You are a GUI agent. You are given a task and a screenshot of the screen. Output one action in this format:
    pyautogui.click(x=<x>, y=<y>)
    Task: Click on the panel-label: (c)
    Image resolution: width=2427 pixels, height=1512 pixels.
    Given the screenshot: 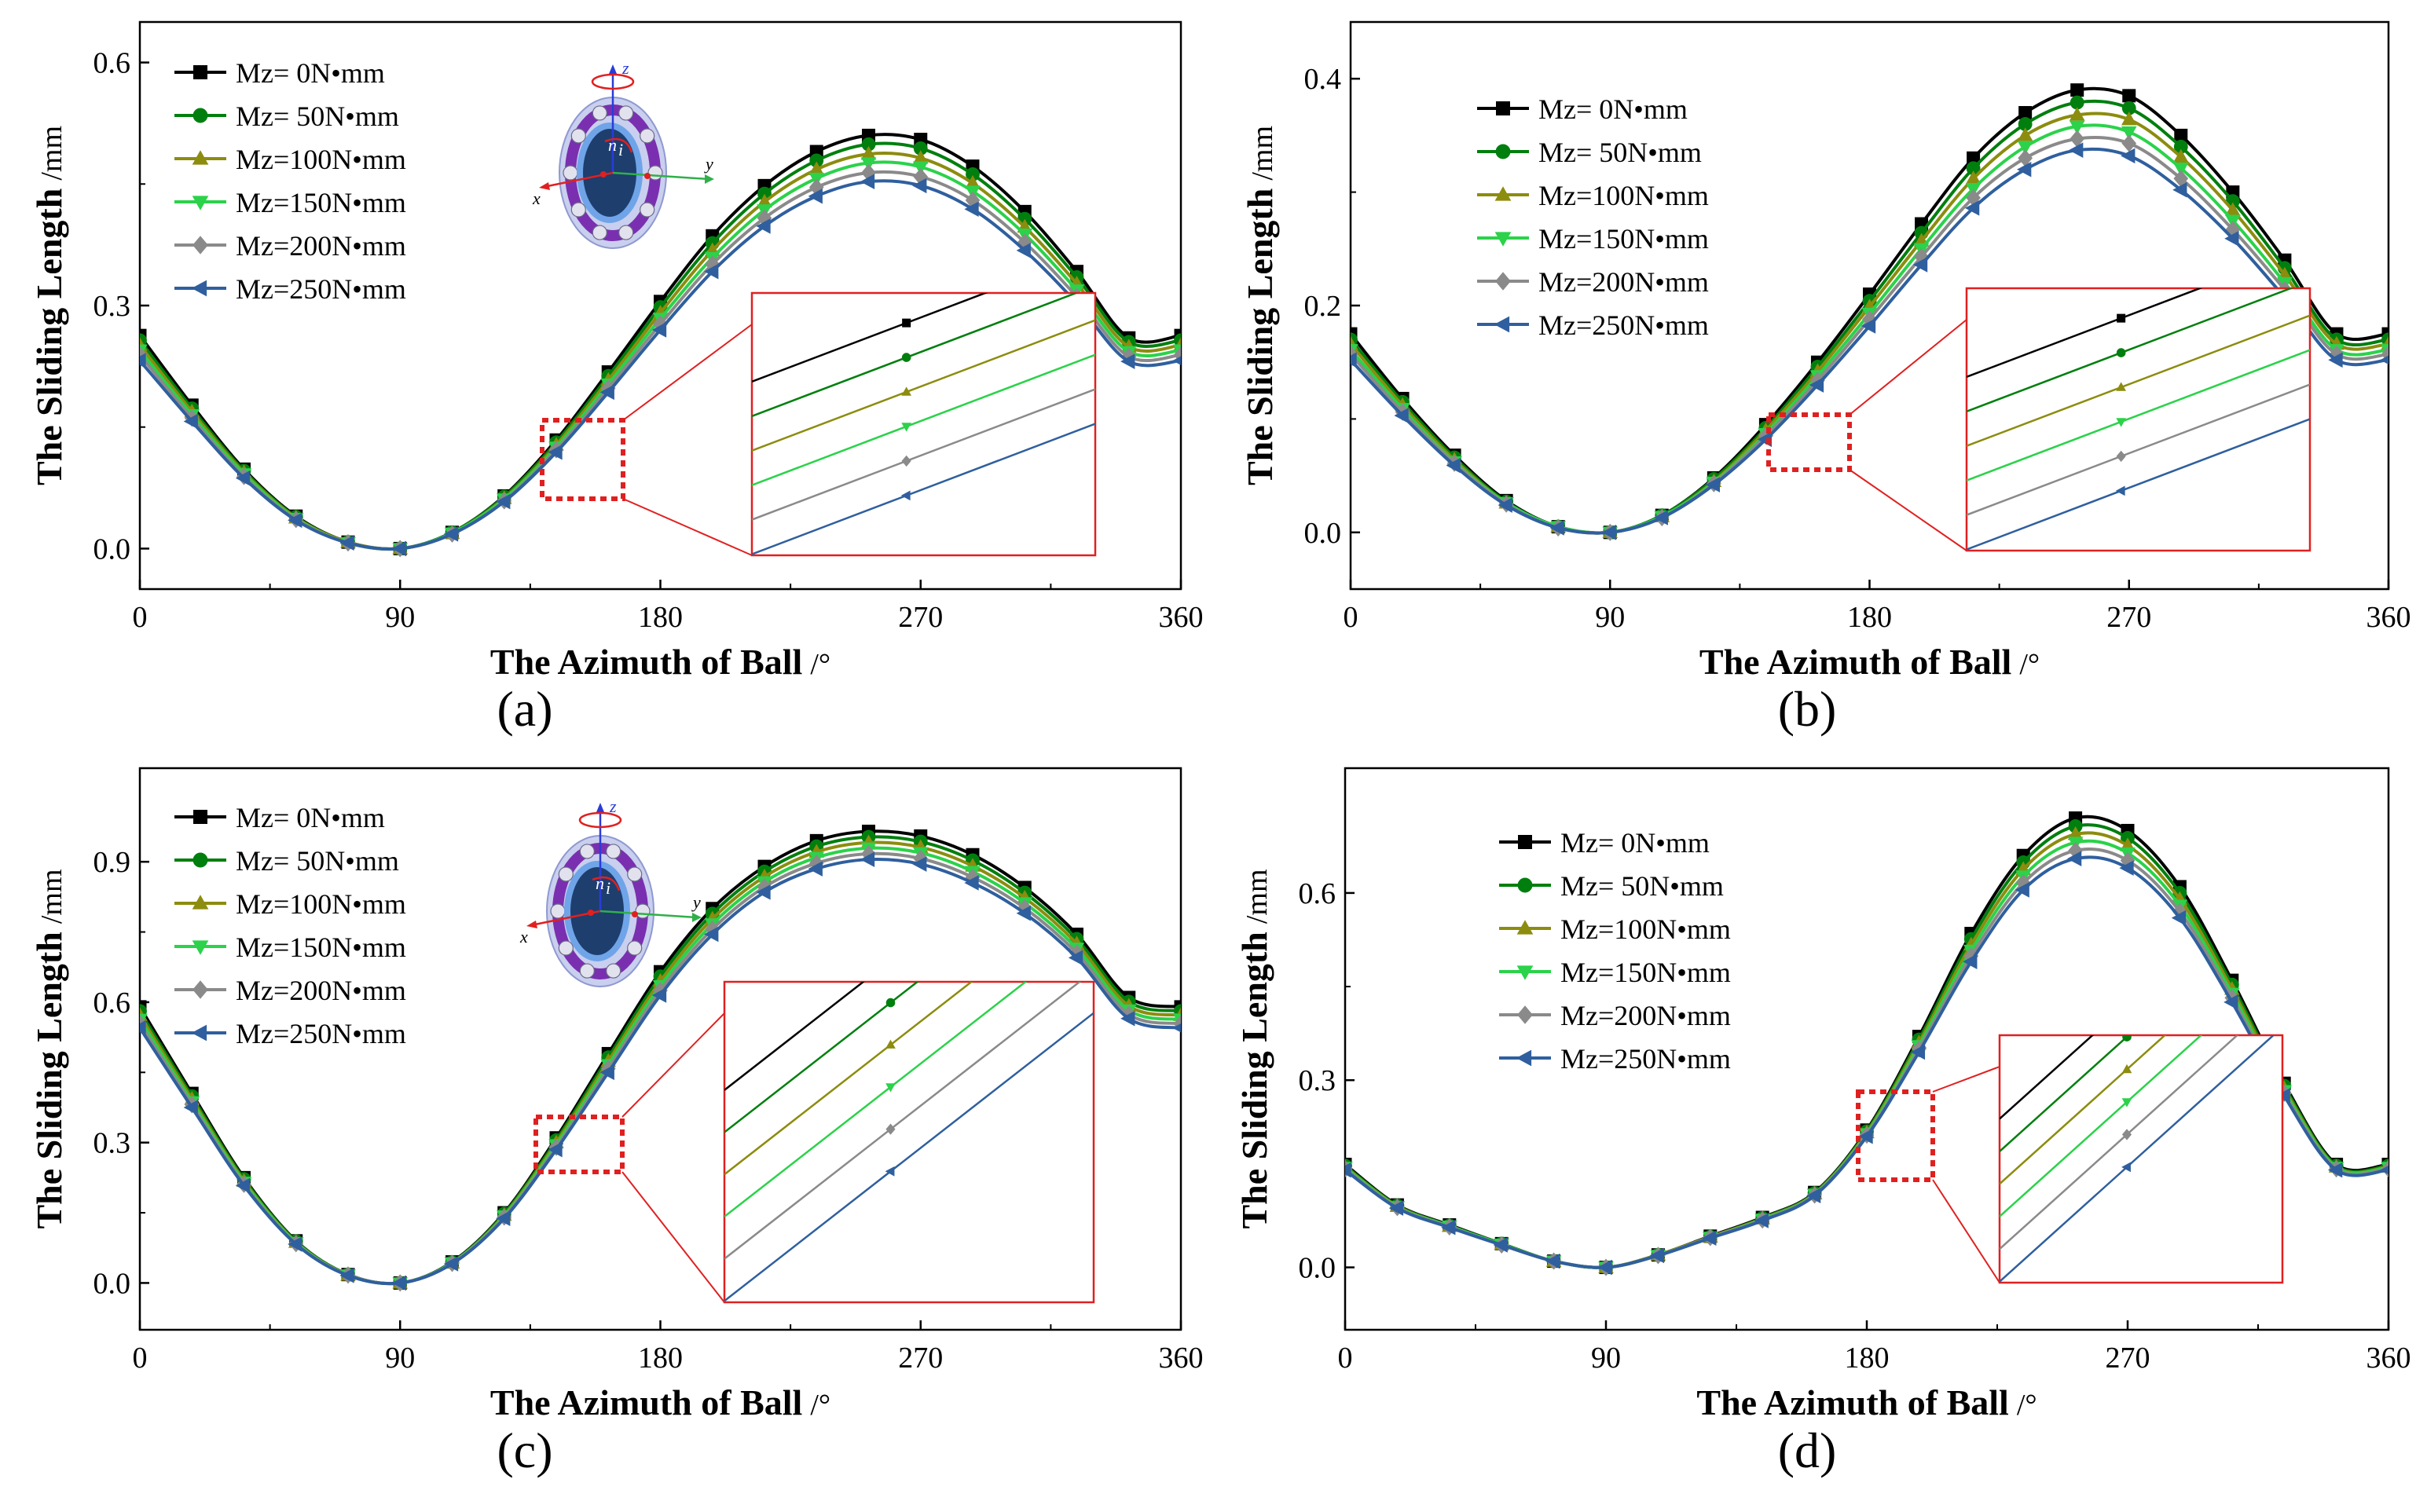 What is the action you would take?
    pyautogui.click(x=524, y=1450)
    